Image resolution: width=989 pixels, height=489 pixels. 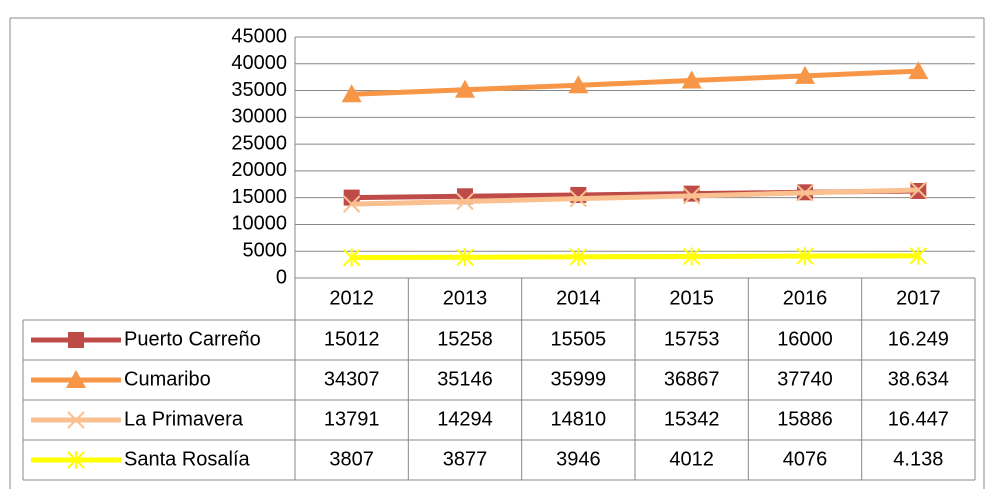 What do you see at coordinates (579, 419) in the screenshot?
I see `table-value: 14810` at bounding box center [579, 419].